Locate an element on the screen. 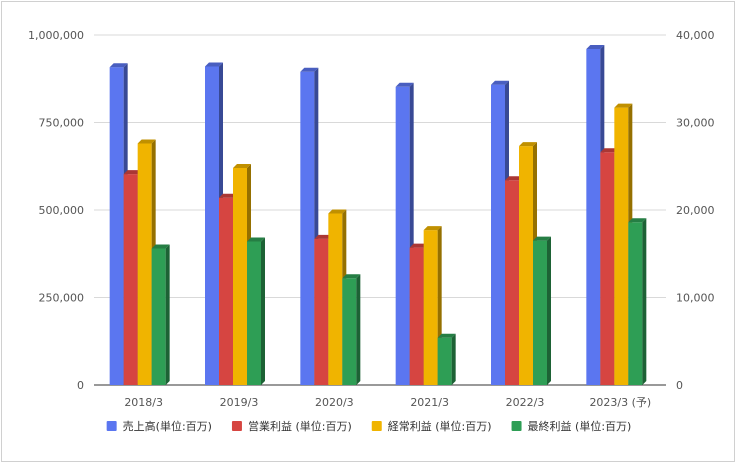 Image resolution: width=738 pixels, height=465 pixels. legend-label: 営業利益 (単位:百万) is located at coordinates (300, 426).